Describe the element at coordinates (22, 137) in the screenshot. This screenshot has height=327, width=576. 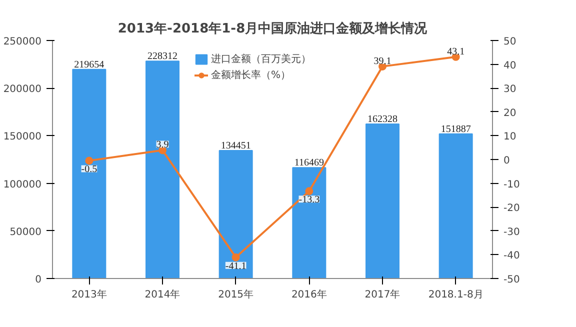
I see `y-tick-label: 150000` at that location.